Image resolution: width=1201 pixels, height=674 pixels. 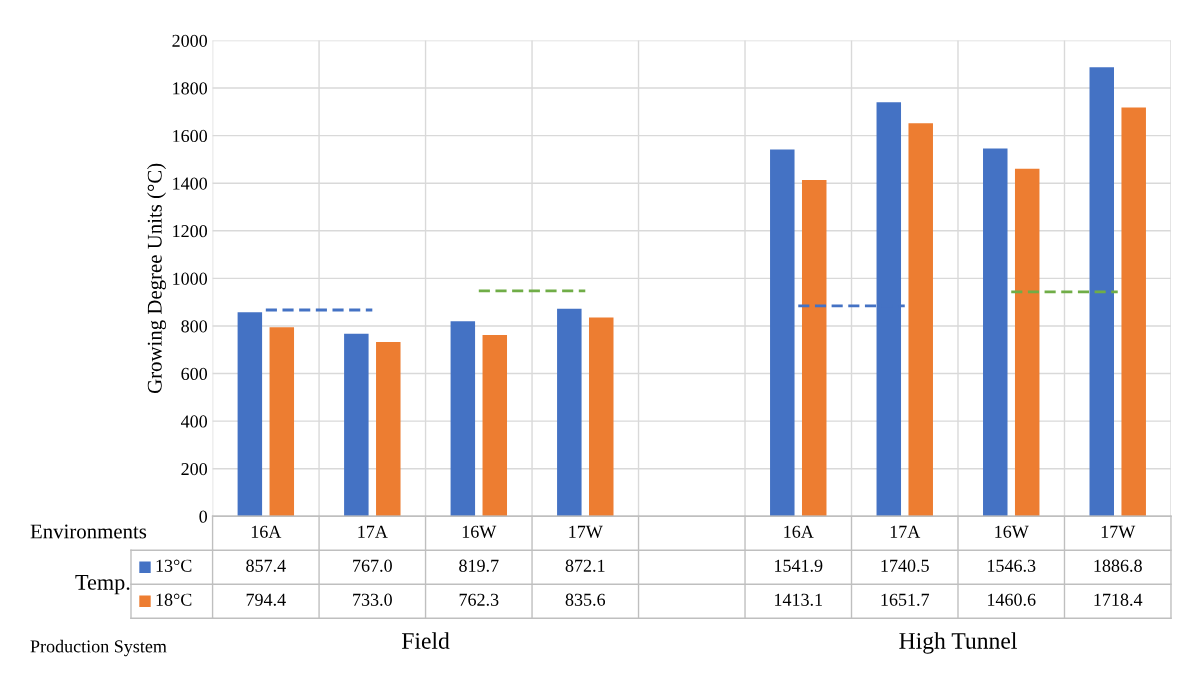 I want to click on data-label: 1546.3, so click(x=1012, y=565).